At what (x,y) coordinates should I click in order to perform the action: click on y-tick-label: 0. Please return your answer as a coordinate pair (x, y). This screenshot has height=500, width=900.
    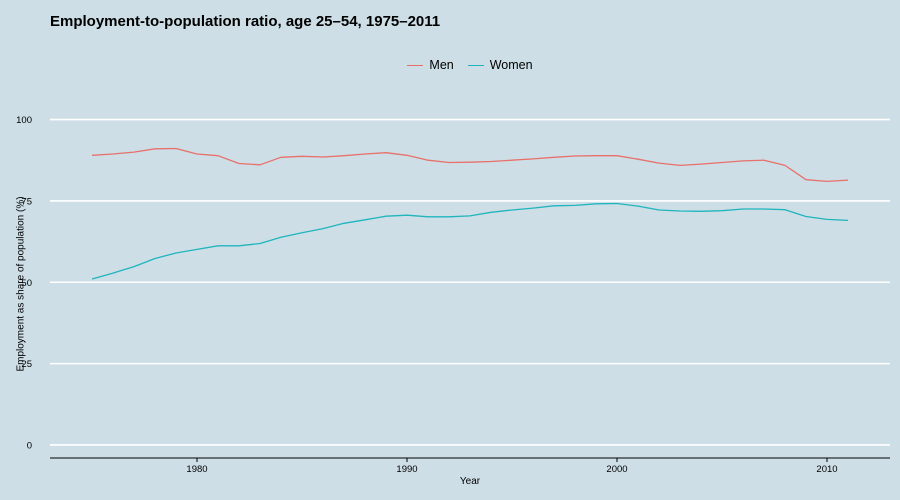
    Looking at the image, I should click on (29, 445).